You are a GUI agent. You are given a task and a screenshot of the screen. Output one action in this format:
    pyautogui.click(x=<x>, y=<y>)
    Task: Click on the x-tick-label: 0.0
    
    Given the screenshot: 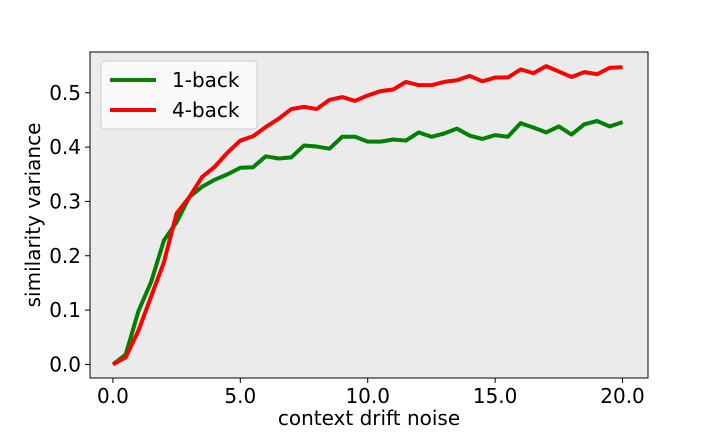 What is the action you would take?
    pyautogui.click(x=113, y=396)
    